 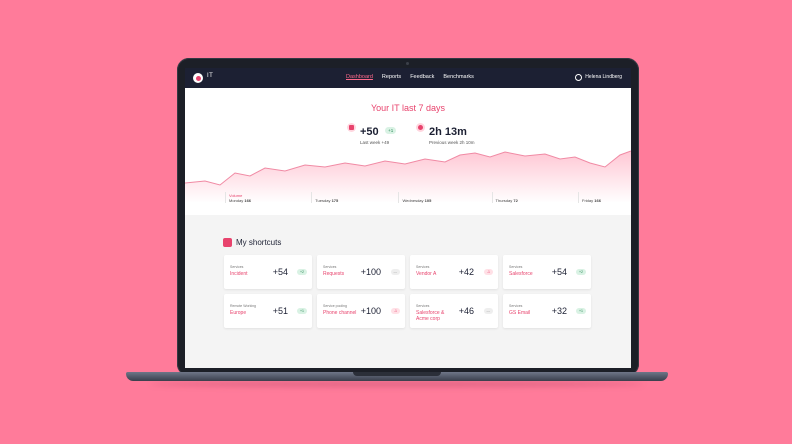 What do you see at coordinates (466, 311) in the screenshot?
I see `card-value: +46` at bounding box center [466, 311].